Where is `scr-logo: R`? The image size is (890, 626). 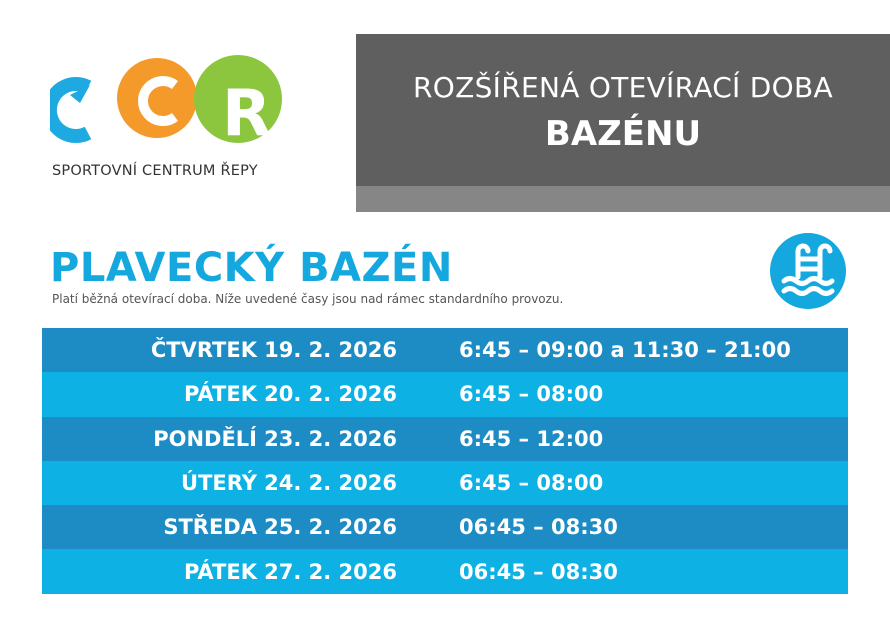 scr-logo: R is located at coordinates (166, 100).